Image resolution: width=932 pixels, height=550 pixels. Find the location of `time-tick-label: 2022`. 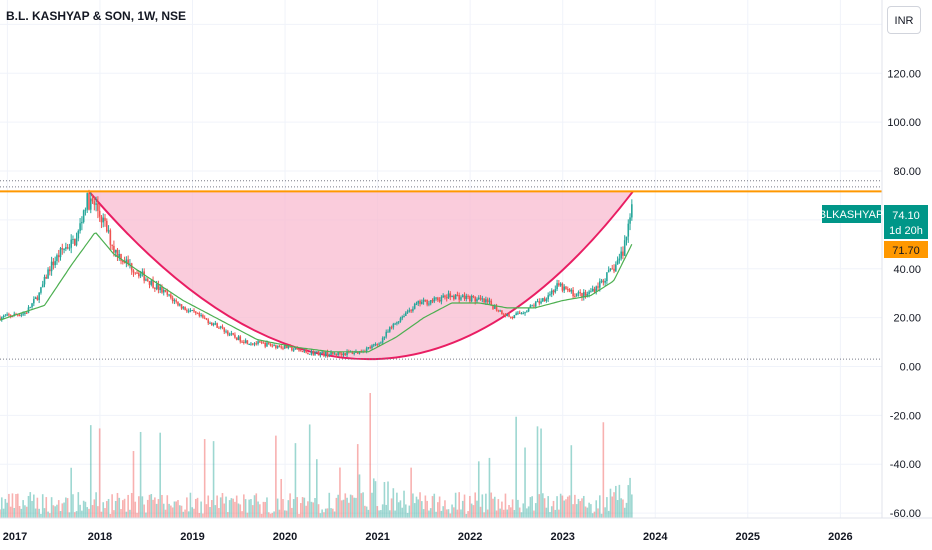

time-tick-label: 2022 is located at coordinates (470, 537).